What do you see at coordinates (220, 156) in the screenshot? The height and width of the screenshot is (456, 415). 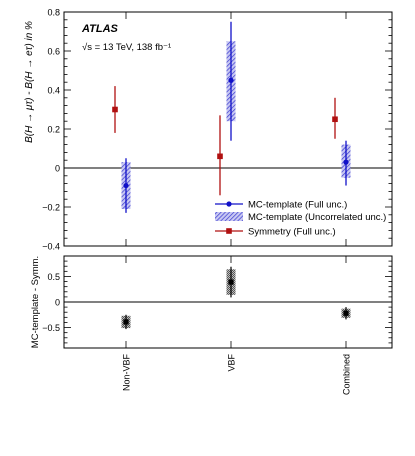 I see `point-symmetry-vbf` at bounding box center [220, 156].